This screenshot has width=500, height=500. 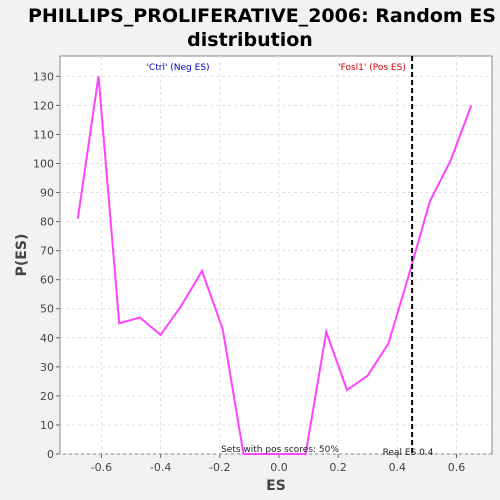 What do you see at coordinates (43, 163) in the screenshot?
I see `y-tick-label: 100` at bounding box center [43, 163].